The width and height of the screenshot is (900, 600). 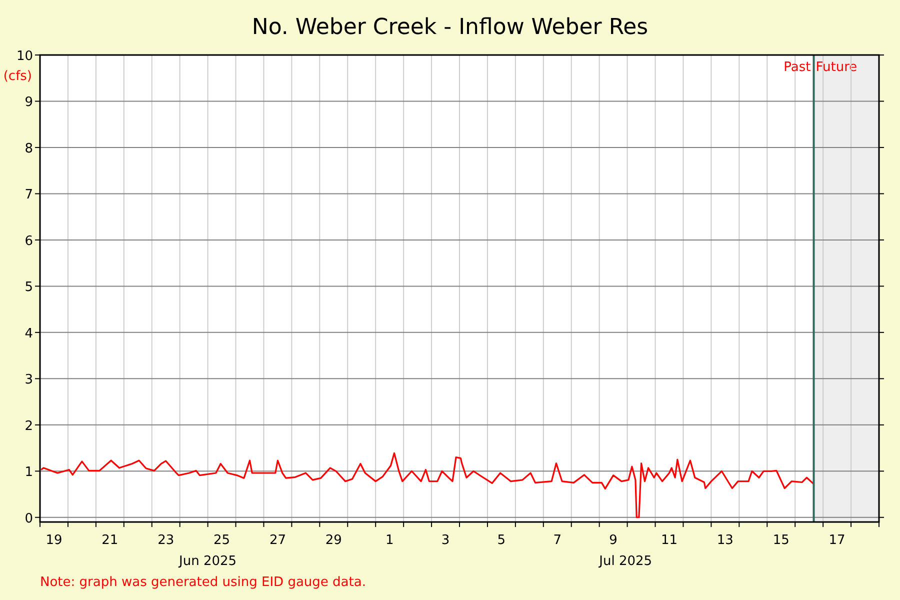 What do you see at coordinates (203, 582) in the screenshot?
I see `text: Note: graph was generated using EID gauge data.` at bounding box center [203, 582].